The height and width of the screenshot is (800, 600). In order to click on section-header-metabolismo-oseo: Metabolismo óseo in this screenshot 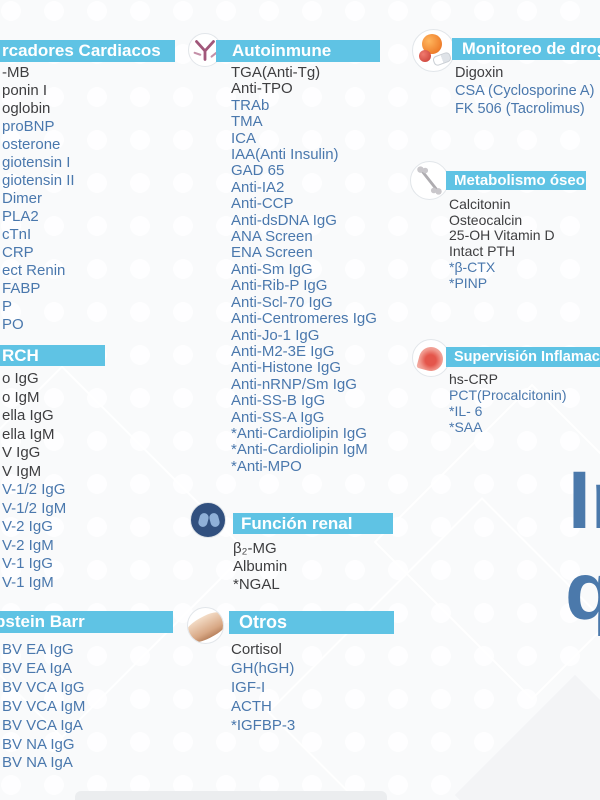, I will do `click(516, 180)`.